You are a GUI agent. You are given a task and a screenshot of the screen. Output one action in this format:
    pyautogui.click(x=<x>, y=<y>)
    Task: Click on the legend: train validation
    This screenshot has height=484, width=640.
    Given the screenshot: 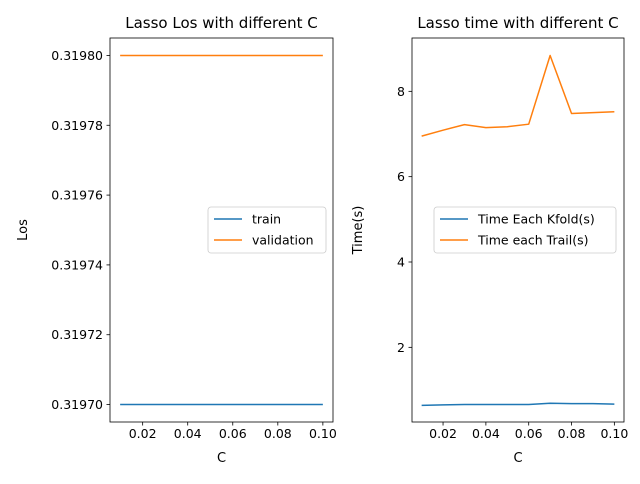 What is the action you would take?
    pyautogui.click(x=267, y=230)
    